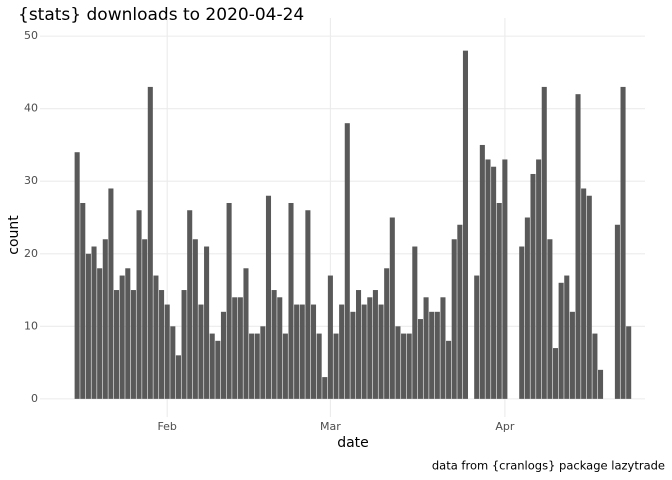 The width and height of the screenshot is (672, 480). What do you see at coordinates (31, 108) in the screenshot?
I see `y-tick-label: 40` at bounding box center [31, 108].